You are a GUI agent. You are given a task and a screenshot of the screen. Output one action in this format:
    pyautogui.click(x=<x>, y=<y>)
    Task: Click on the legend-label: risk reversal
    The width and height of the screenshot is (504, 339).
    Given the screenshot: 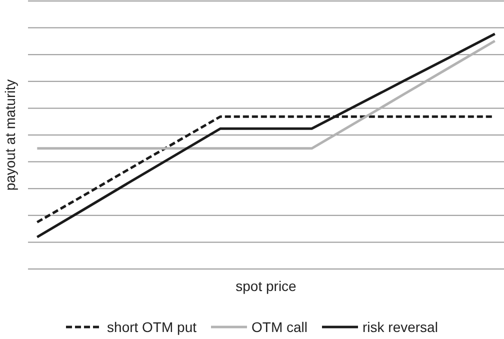 What is the action you would take?
    pyautogui.click(x=400, y=327)
    